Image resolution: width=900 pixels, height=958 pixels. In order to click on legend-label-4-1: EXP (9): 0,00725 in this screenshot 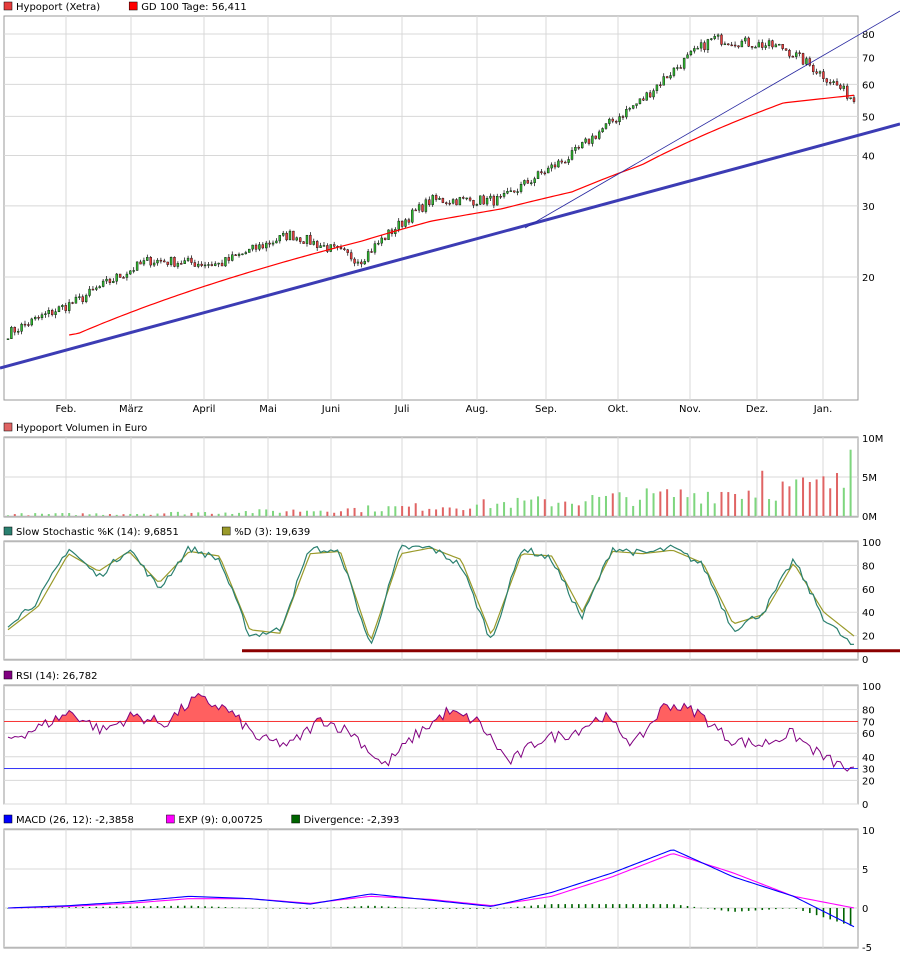, I will do `click(220, 820)`.